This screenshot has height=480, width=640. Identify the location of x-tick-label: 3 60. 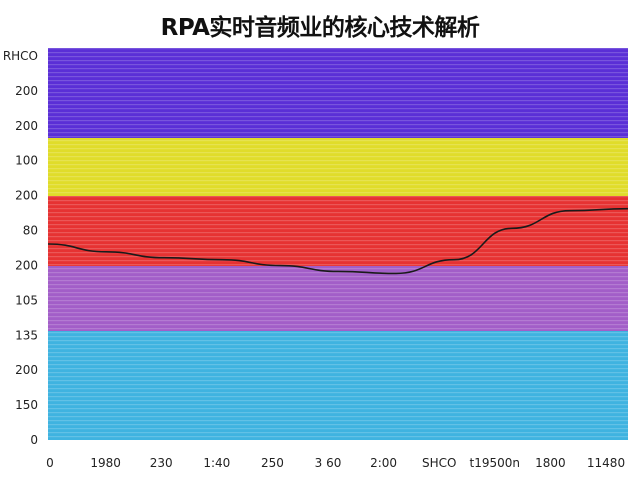
(328, 463).